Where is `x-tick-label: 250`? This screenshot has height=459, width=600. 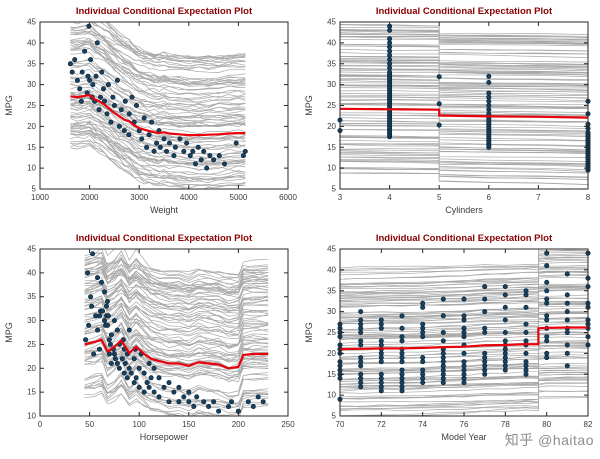 x-tick-label: 250 is located at coordinates (288, 424).